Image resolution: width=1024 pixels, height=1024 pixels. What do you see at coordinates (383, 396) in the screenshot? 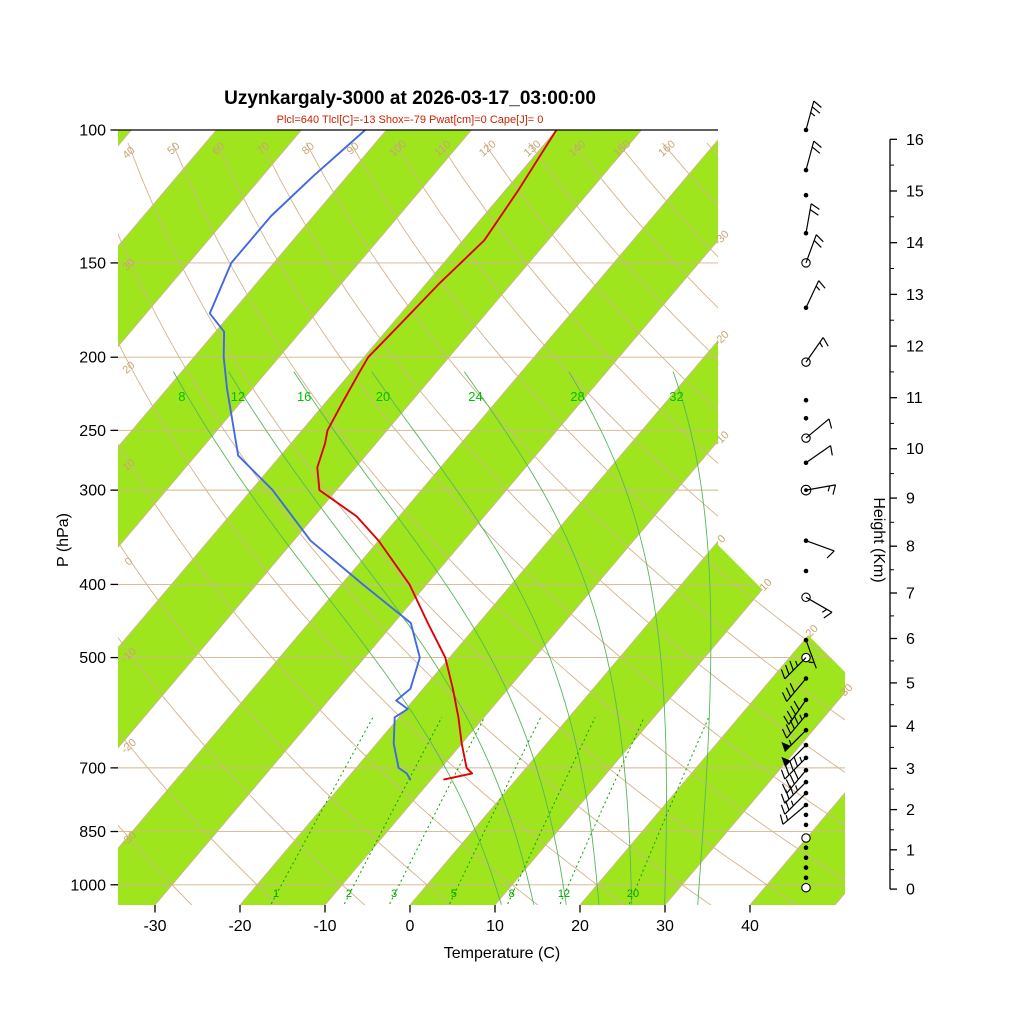
I see `moist-adiabat-label: 20` at bounding box center [383, 396].